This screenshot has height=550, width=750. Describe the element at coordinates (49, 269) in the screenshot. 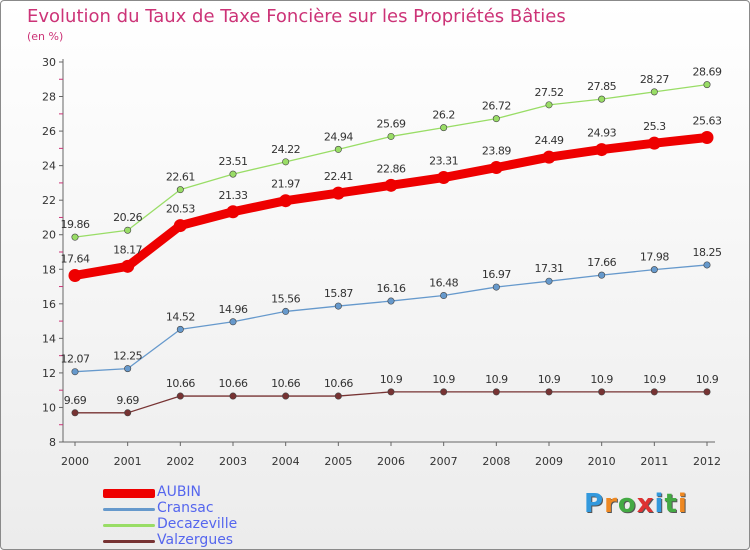

I see `y-tick-label: 18` at that location.